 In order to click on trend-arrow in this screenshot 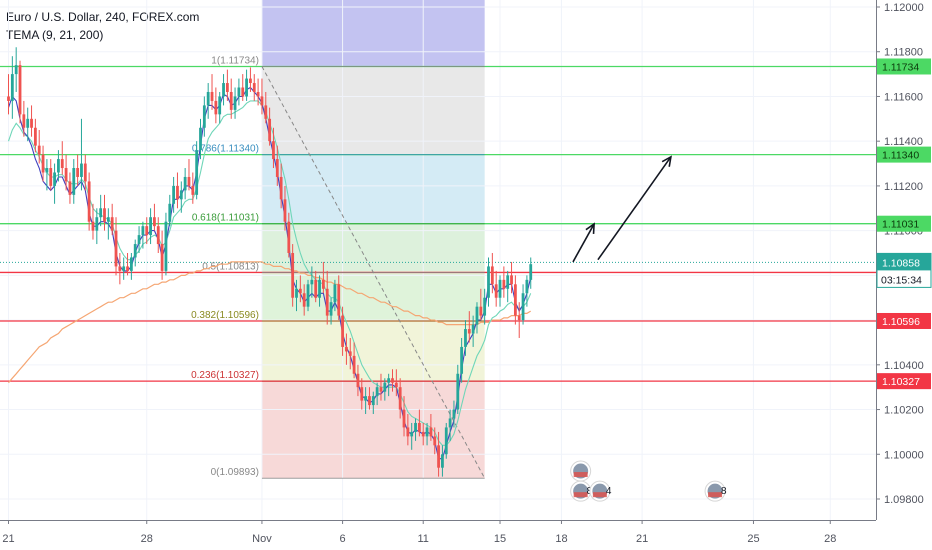, I will do `click(583, 242)`.